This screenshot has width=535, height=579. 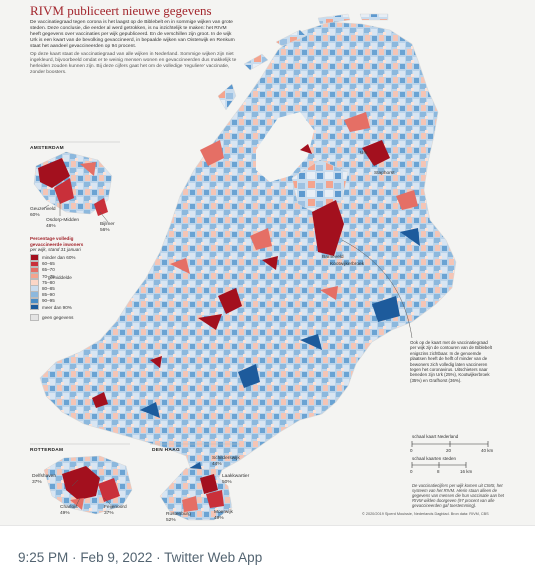 I want to click on legend-row: 70–75, so click(x=65, y=276).